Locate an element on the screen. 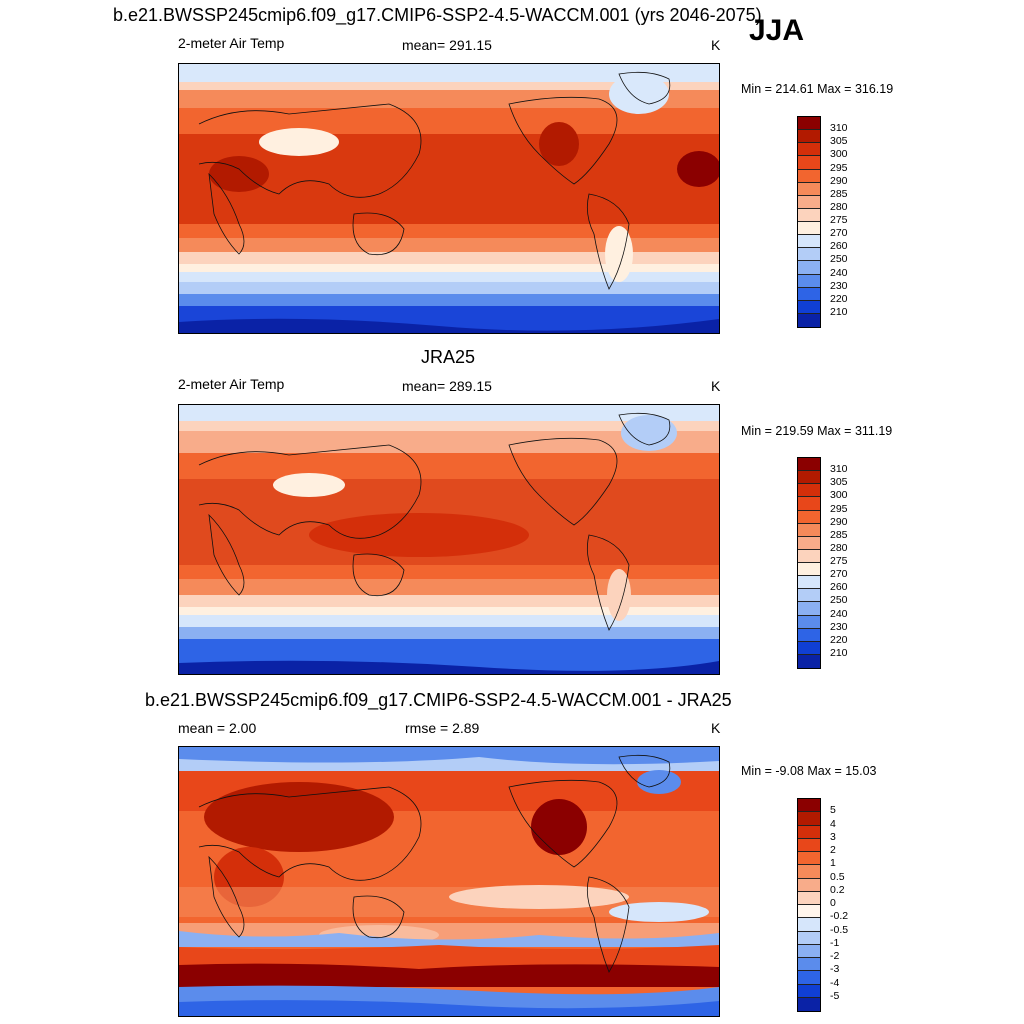  panel3-colorbar is located at coordinates (809, 905).